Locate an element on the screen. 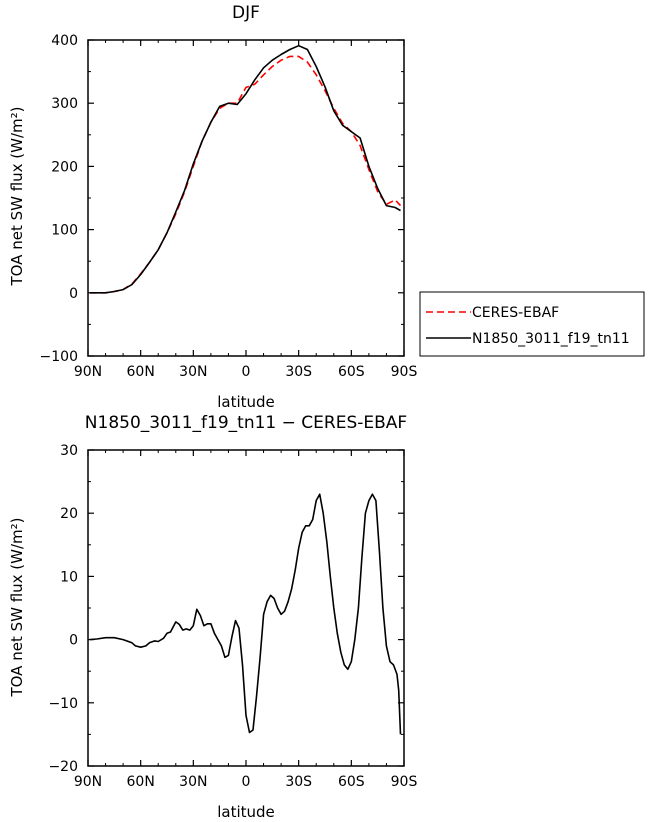 The height and width of the screenshot is (822, 649). panel-title: DJF is located at coordinates (246, 13).